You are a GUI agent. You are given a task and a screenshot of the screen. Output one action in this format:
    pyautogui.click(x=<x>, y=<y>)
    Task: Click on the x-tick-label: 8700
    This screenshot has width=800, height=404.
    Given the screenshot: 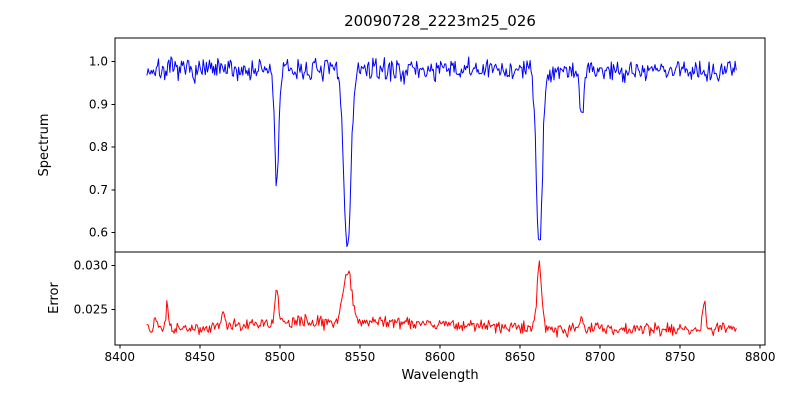 What is the action you would take?
    pyautogui.click(x=600, y=357)
    